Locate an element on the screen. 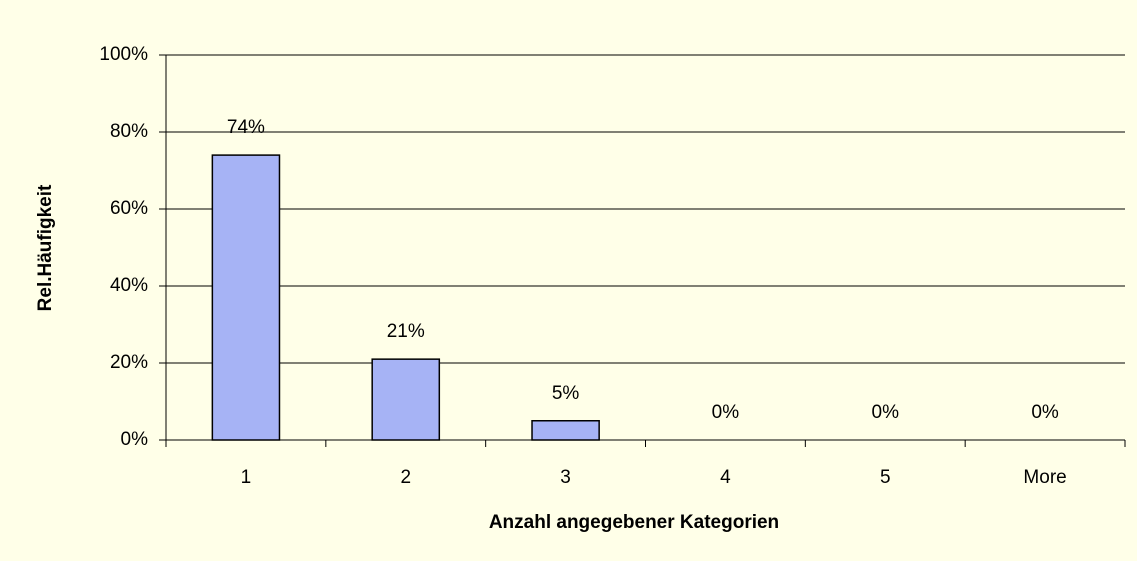 The width and height of the screenshot is (1137, 561). y-axis-title: Rel.Häufigkeit is located at coordinates (45, 247).